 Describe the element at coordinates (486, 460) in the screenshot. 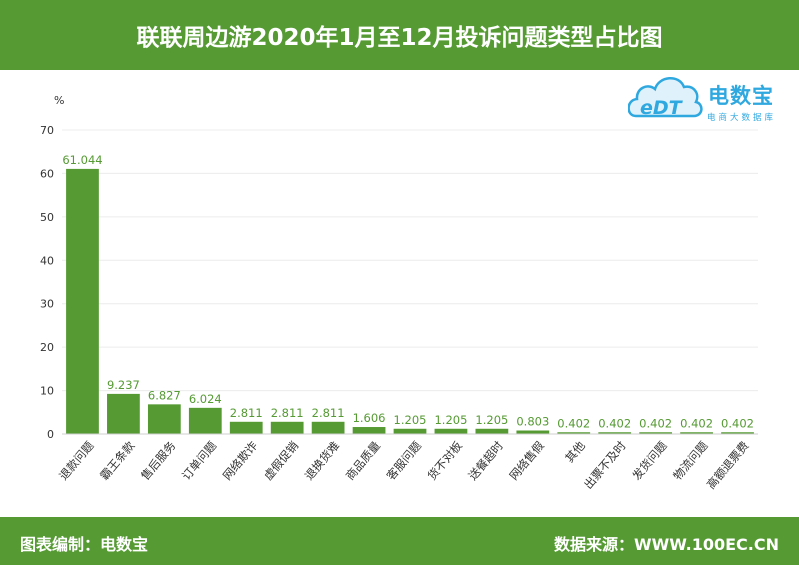

I see `x-tick-label: 送餐超时` at that location.